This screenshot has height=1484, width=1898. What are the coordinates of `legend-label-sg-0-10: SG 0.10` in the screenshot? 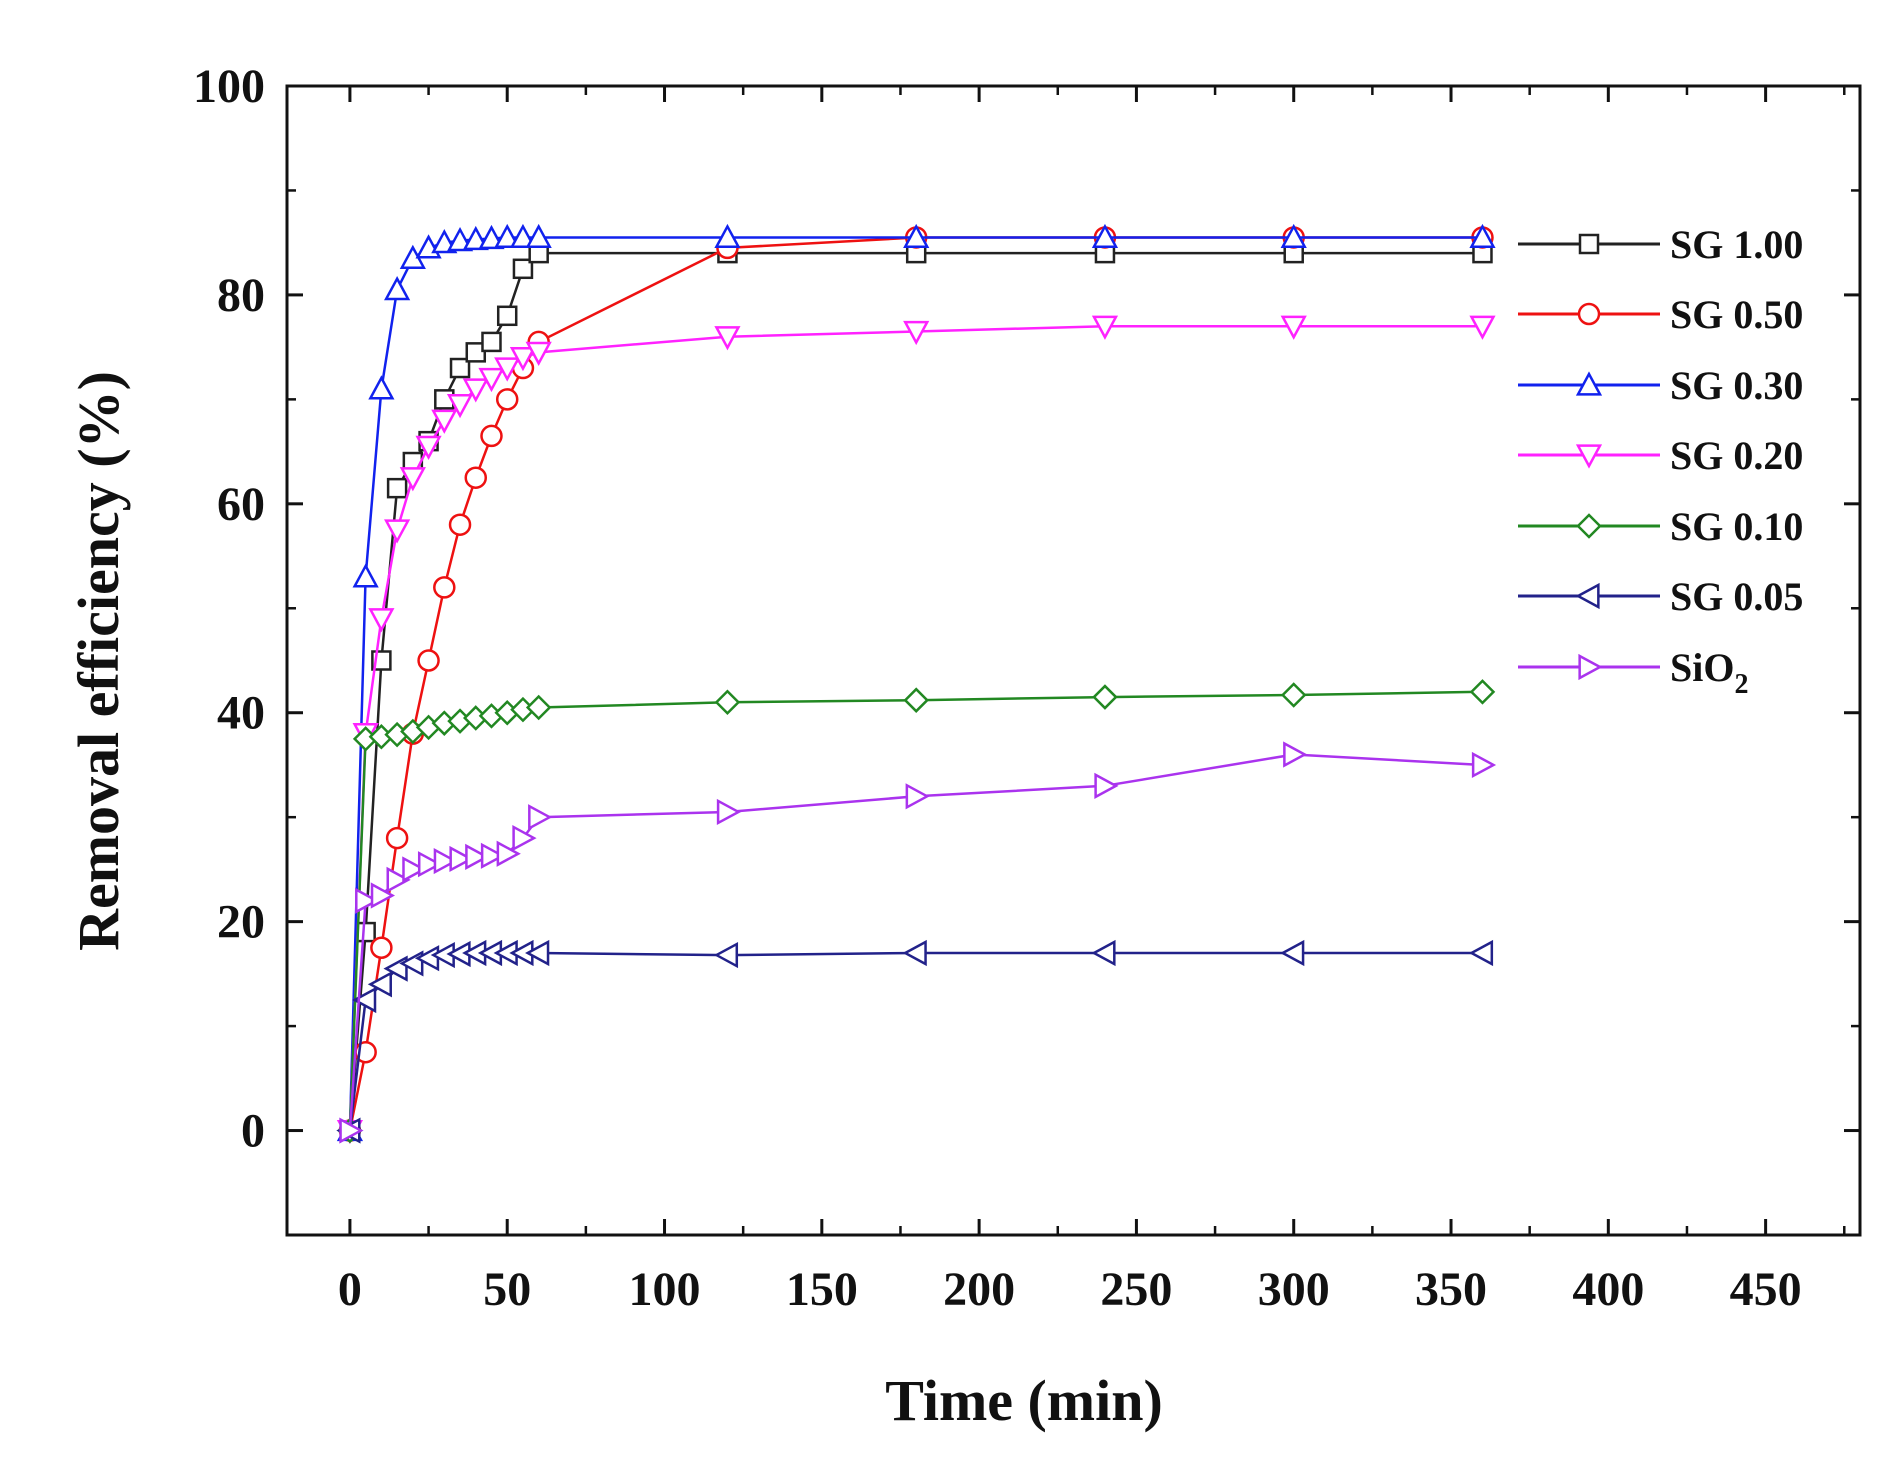 It's located at (1736, 526).